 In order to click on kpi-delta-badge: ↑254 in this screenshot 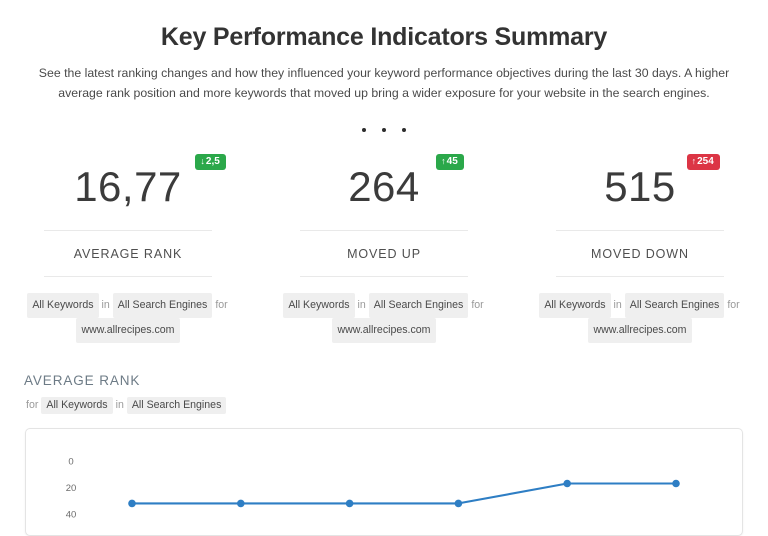, I will do `click(703, 162)`.